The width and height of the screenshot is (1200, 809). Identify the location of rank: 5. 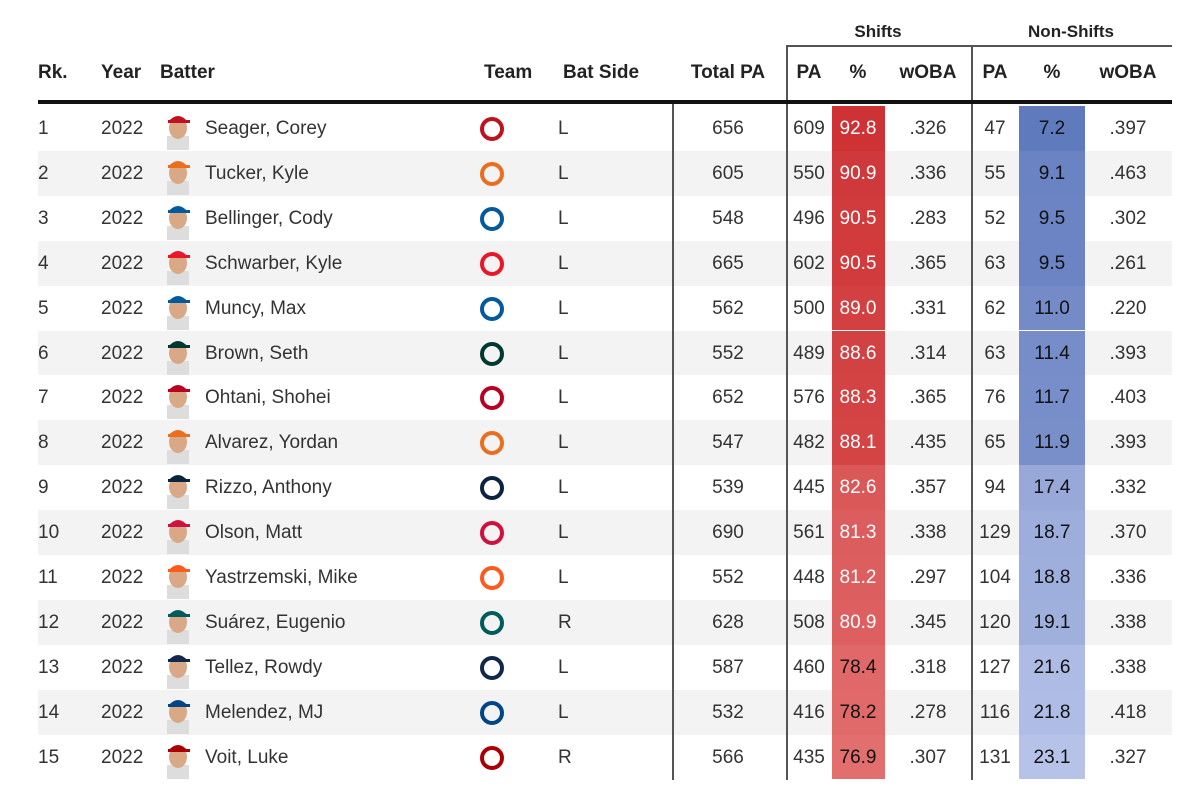
(43, 308).